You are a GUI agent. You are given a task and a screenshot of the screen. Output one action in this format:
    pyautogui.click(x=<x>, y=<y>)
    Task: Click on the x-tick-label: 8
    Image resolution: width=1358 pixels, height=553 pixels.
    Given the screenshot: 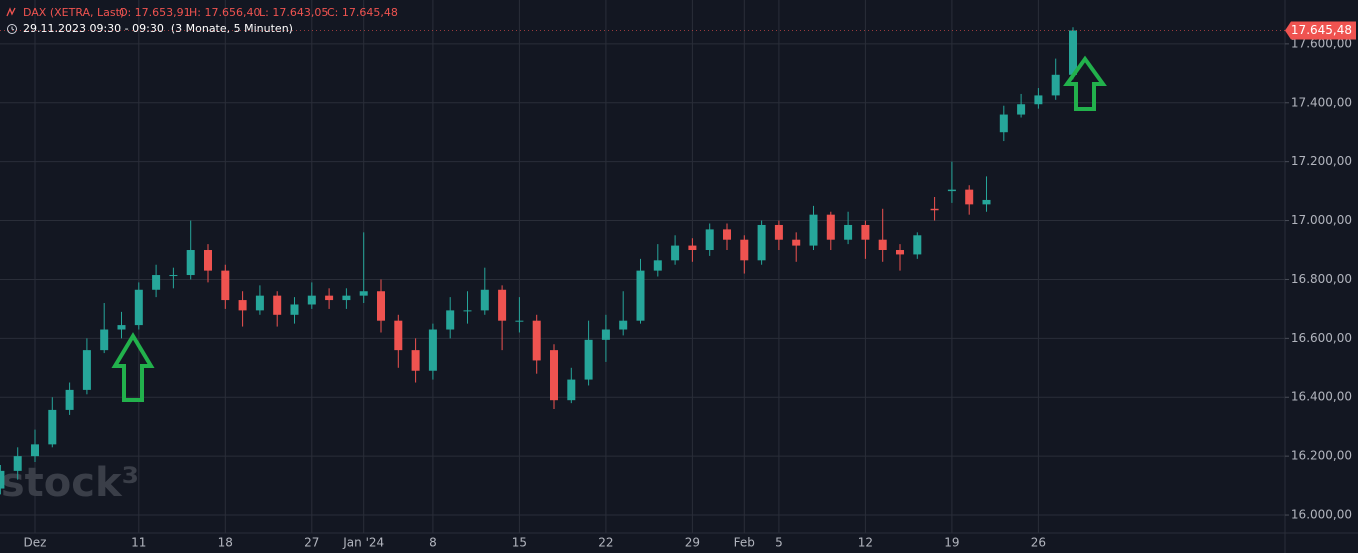 What is the action you would take?
    pyautogui.click(x=433, y=543)
    